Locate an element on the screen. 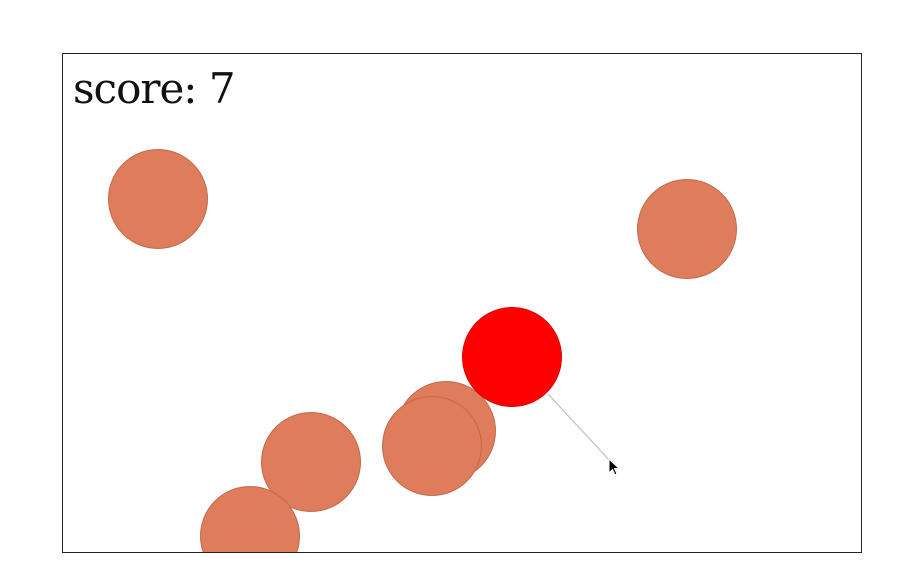 Image resolution: width=916 pixels, height=576 pixels. score-value: 7 is located at coordinates (222, 88).